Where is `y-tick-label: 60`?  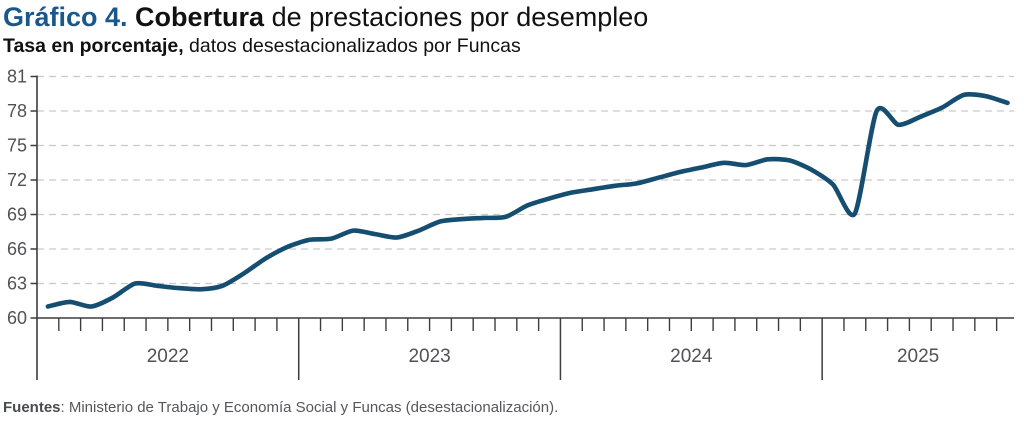 y-tick-label: 60 is located at coordinates (17, 318).